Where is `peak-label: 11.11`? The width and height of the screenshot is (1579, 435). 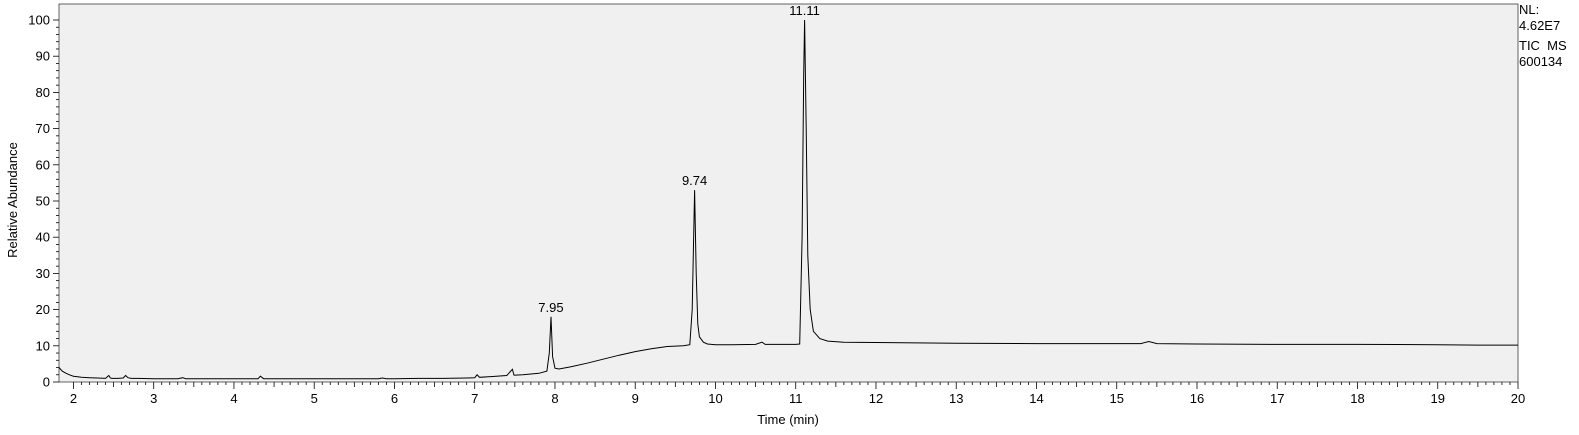 peak-label: 11.11 is located at coordinates (804, 10).